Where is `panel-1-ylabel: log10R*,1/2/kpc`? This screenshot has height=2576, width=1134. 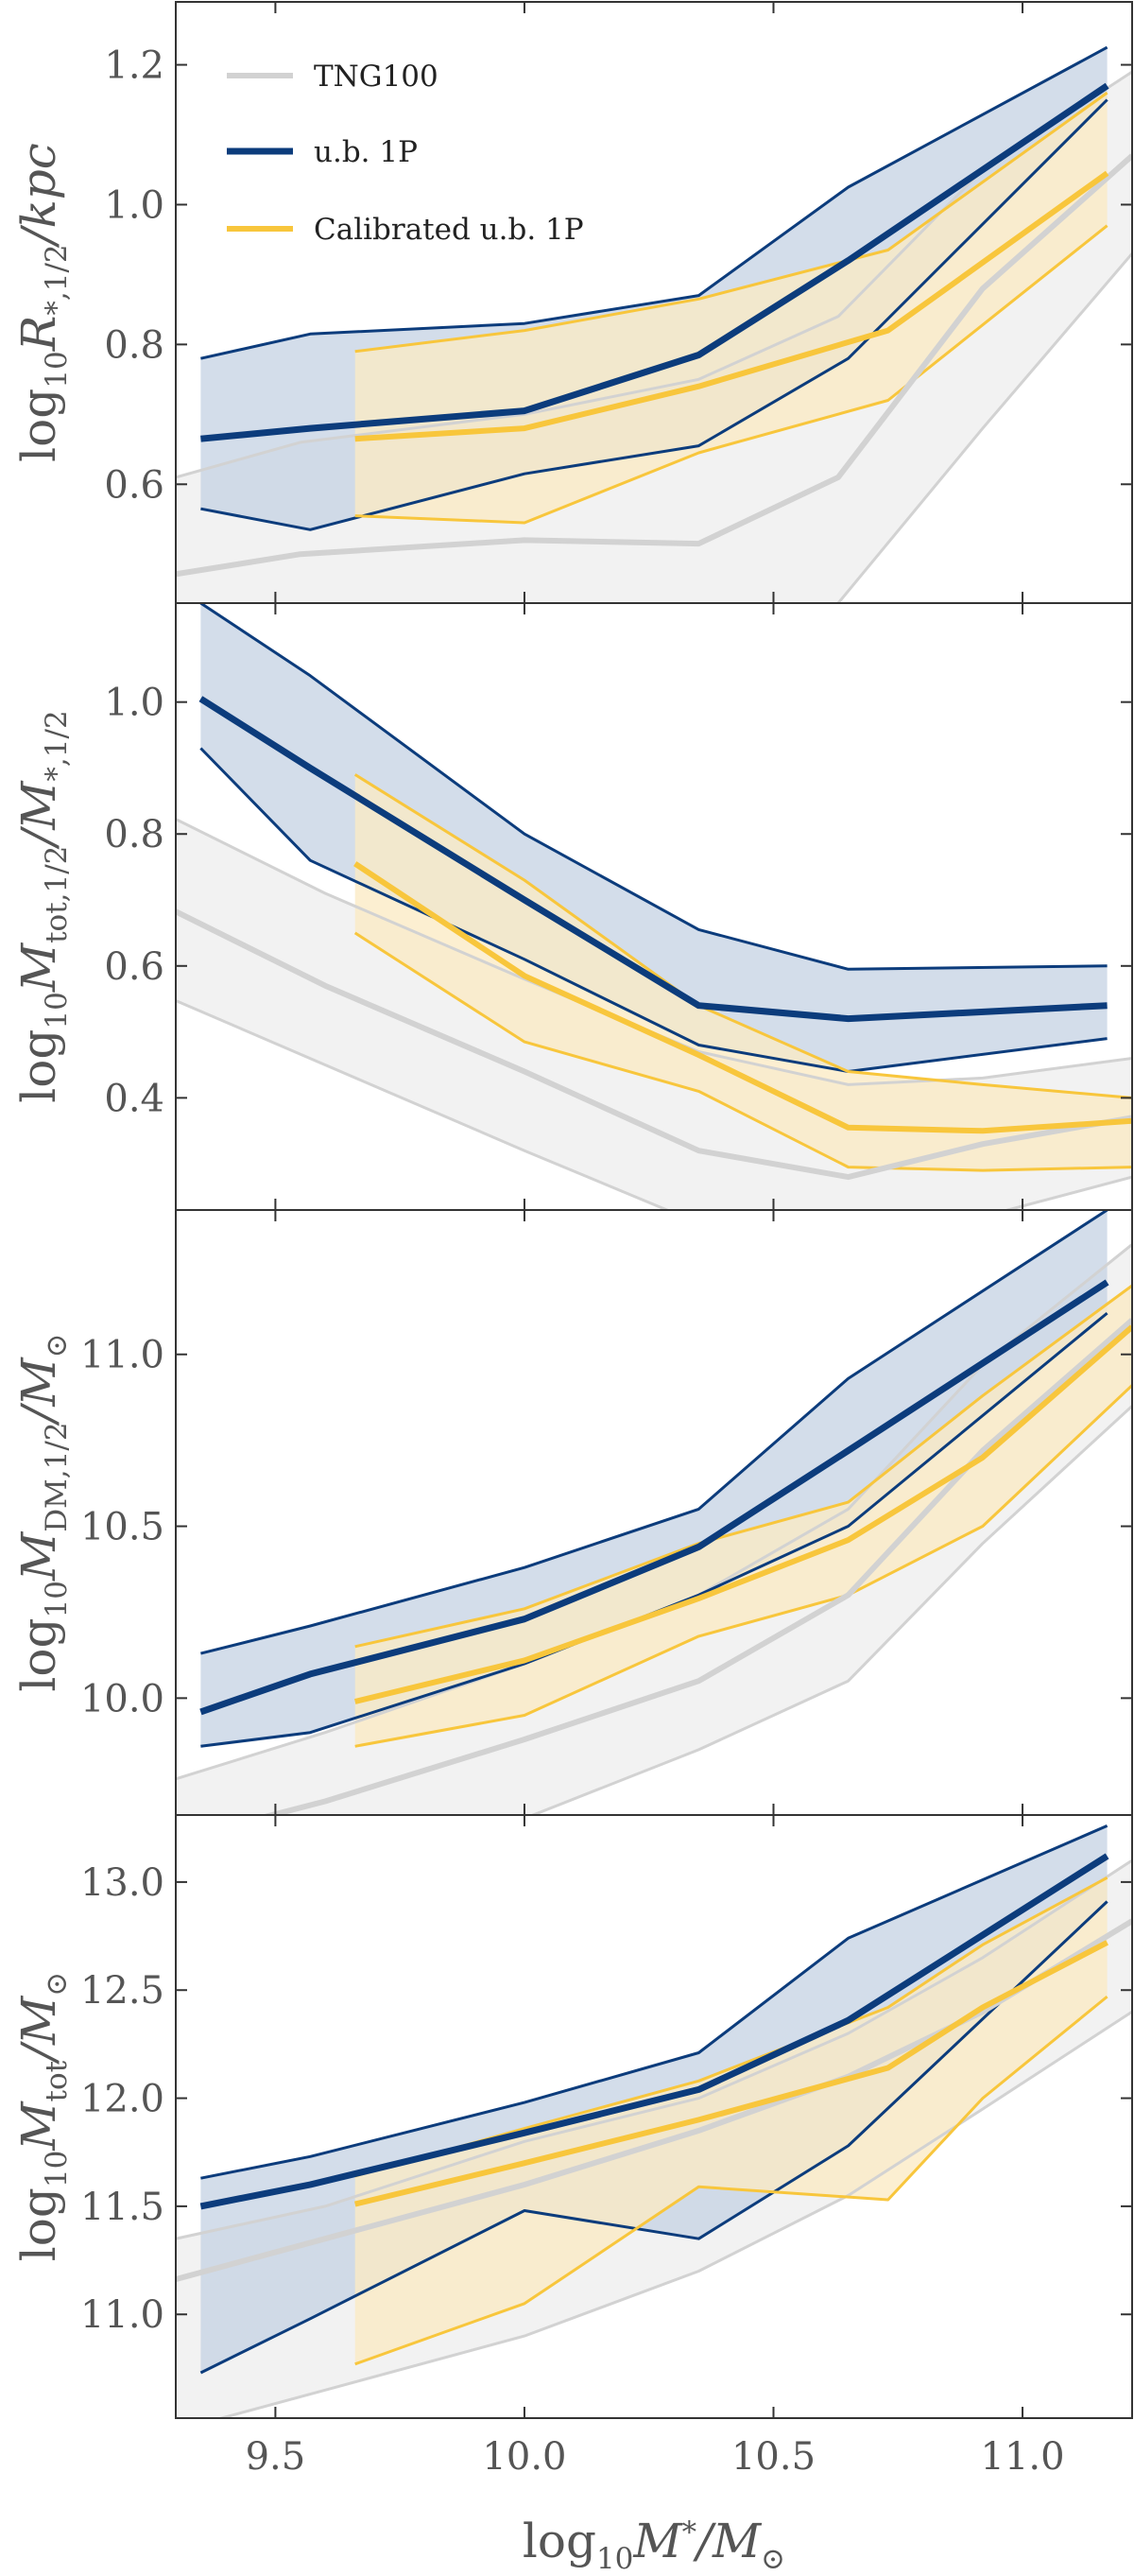
panel-1-ylabel: log10R*,1/2/kpc is located at coordinates (42, 302).